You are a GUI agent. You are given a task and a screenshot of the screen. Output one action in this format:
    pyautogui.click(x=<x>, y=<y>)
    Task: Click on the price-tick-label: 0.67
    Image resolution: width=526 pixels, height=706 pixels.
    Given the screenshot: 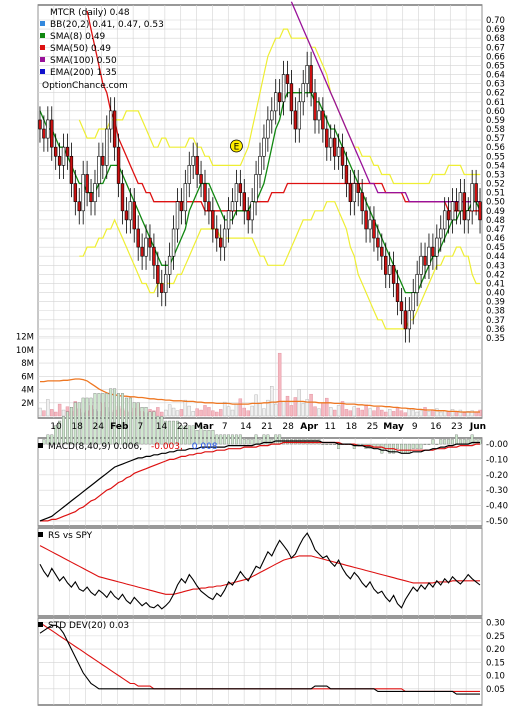 What is the action you would take?
    pyautogui.click(x=495, y=48)
    